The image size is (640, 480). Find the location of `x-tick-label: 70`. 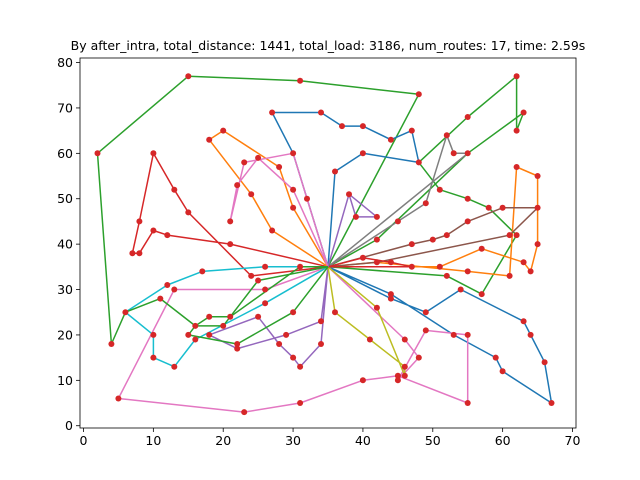

x-tick-label: 70 is located at coordinates (573, 440).